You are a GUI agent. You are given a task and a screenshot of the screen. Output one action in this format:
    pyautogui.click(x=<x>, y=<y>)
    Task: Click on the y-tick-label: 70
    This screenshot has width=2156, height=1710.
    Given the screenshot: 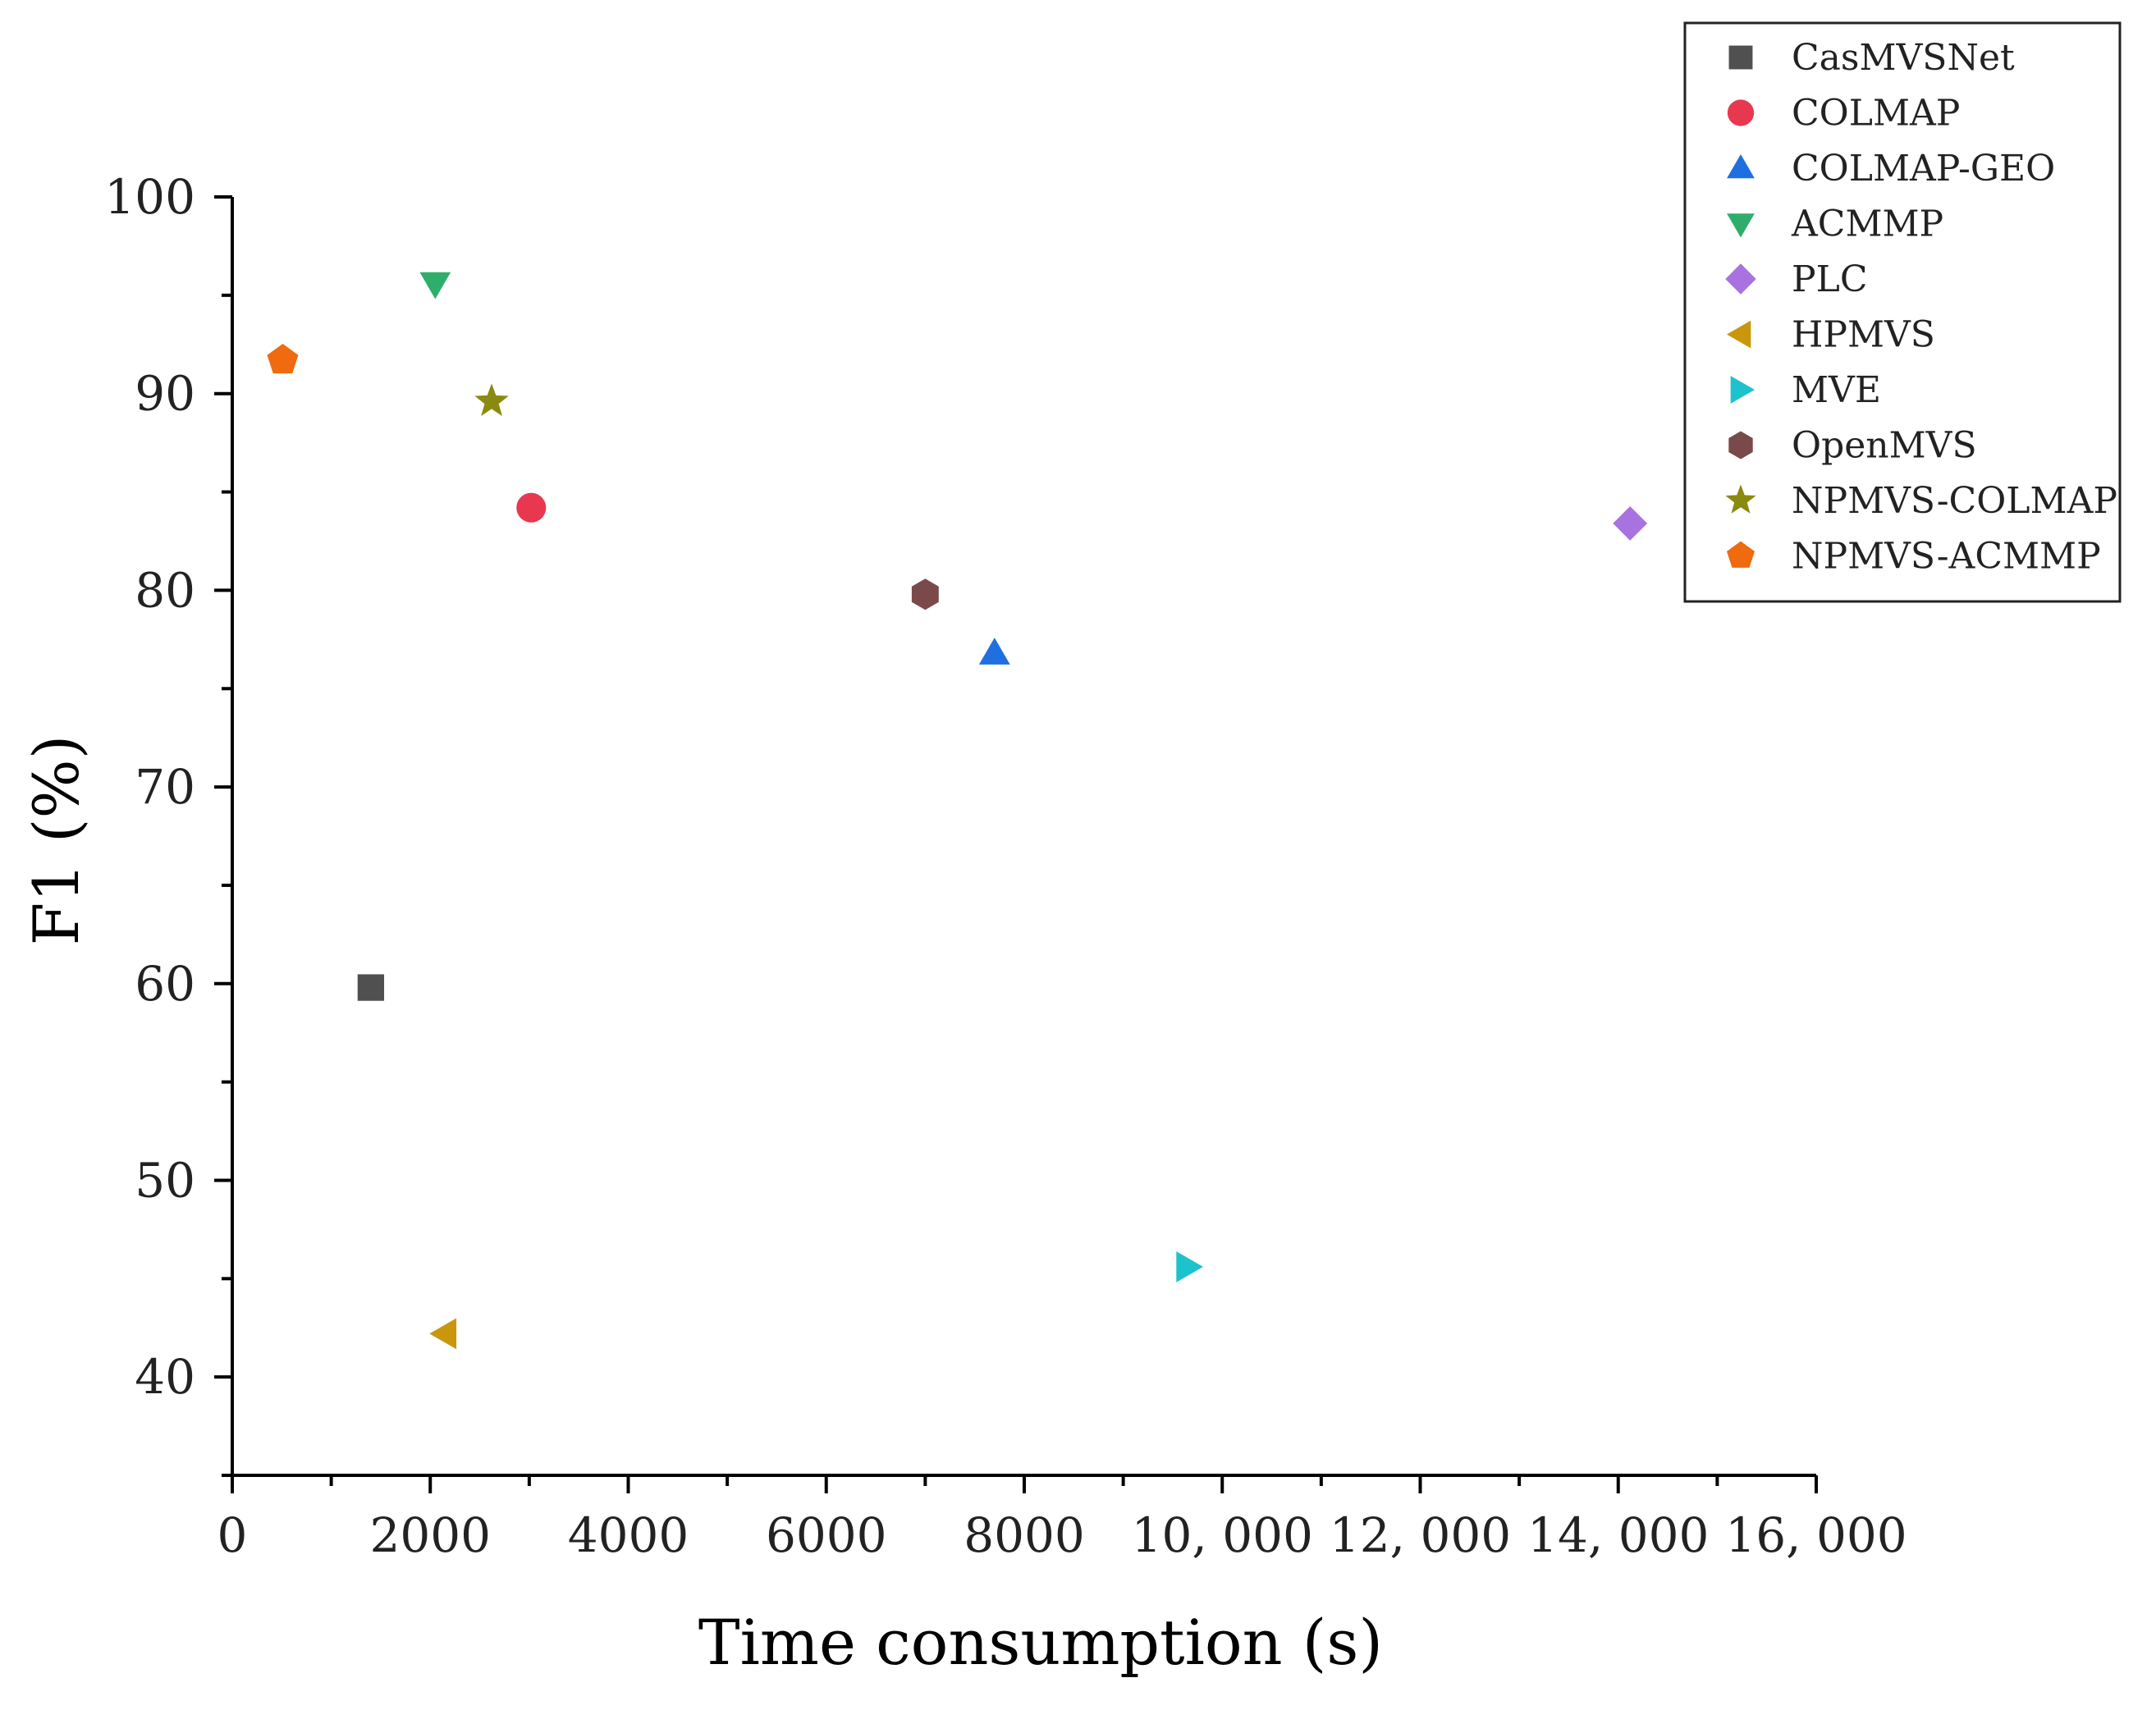 What is the action you would take?
    pyautogui.click(x=165, y=787)
    